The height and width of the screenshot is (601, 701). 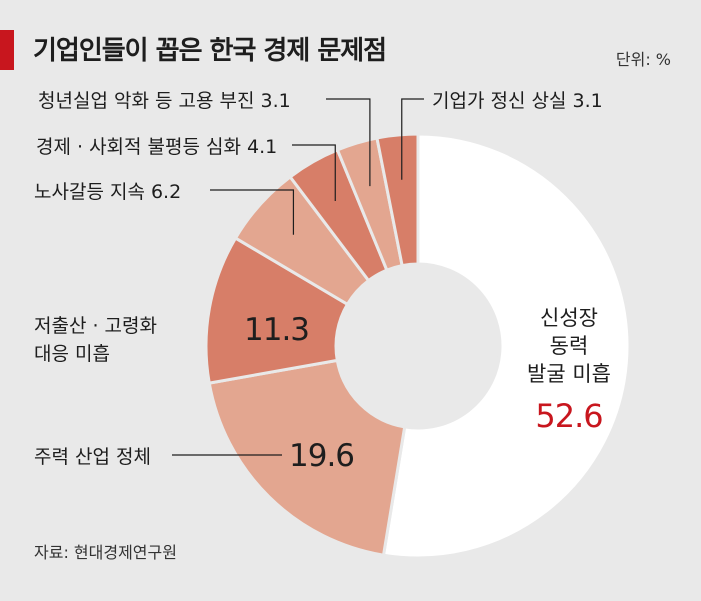 What do you see at coordinates (568, 416) in the screenshot?
I see `value-new-growth: 52.6` at bounding box center [568, 416].